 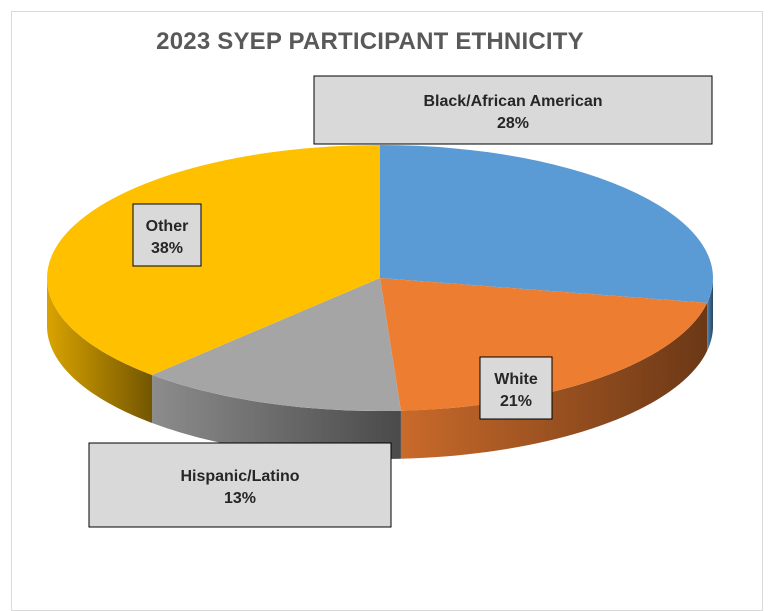 I want to click on data-label-black-african-american: Black/African American 28%, so click(x=513, y=110).